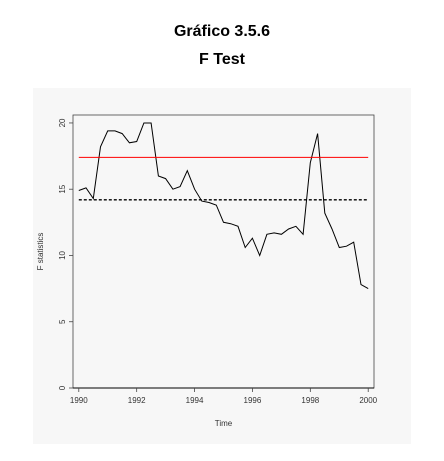 This screenshot has width=444, height=461. I want to click on x-tick-label: 1990, so click(79, 400).